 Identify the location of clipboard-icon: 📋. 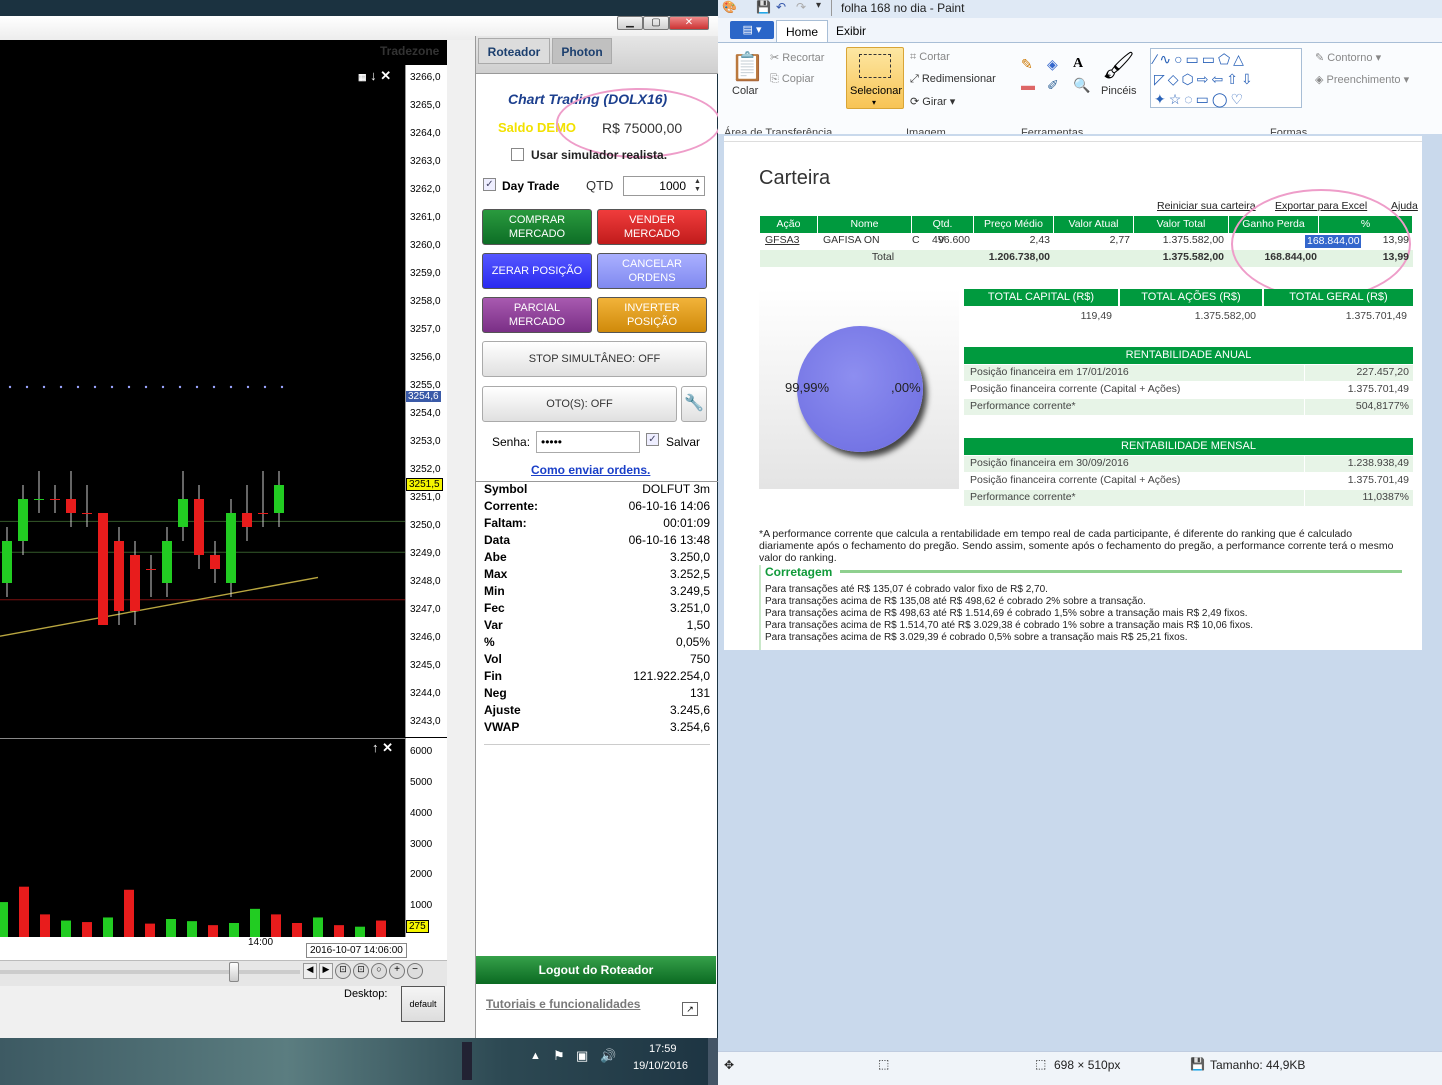
(747, 66).